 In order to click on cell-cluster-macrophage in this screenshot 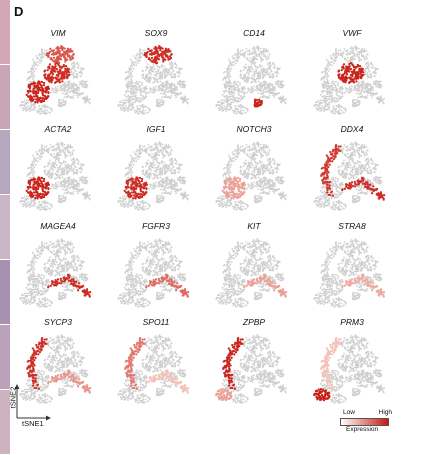, I will do `click(258, 103)`.